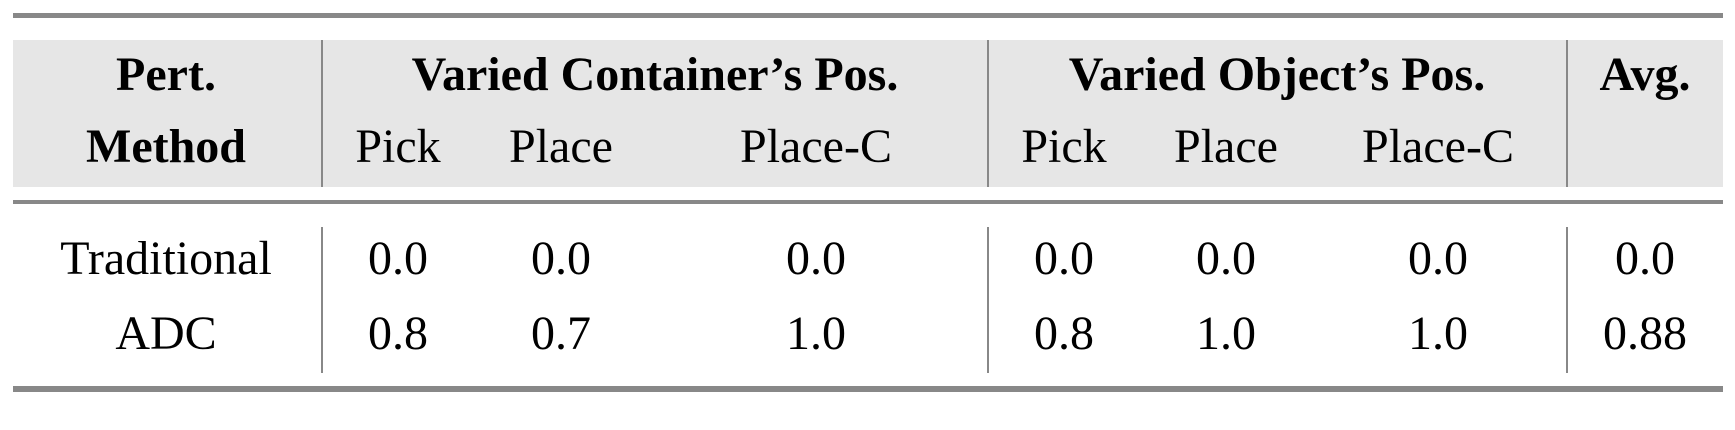 This screenshot has width=1735, height=430. What do you see at coordinates (868, 389) in the screenshot?
I see `bottom-rule` at bounding box center [868, 389].